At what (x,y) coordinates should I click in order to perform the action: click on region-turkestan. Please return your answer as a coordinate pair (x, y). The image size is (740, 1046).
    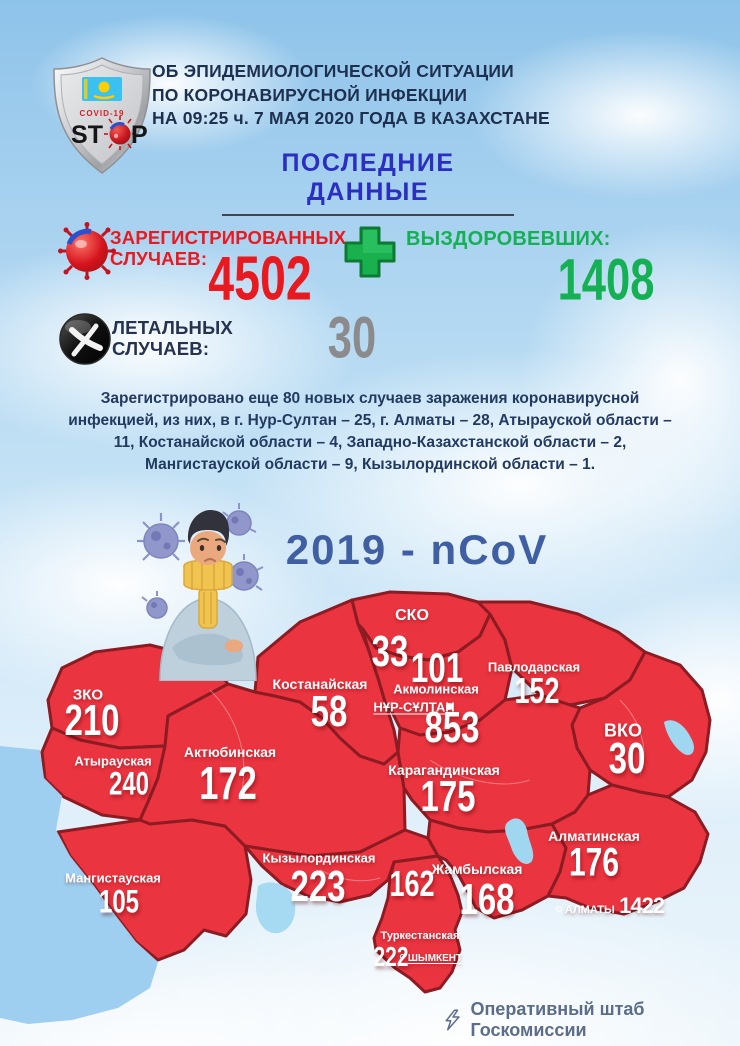
    Looking at the image, I should click on (418, 924).